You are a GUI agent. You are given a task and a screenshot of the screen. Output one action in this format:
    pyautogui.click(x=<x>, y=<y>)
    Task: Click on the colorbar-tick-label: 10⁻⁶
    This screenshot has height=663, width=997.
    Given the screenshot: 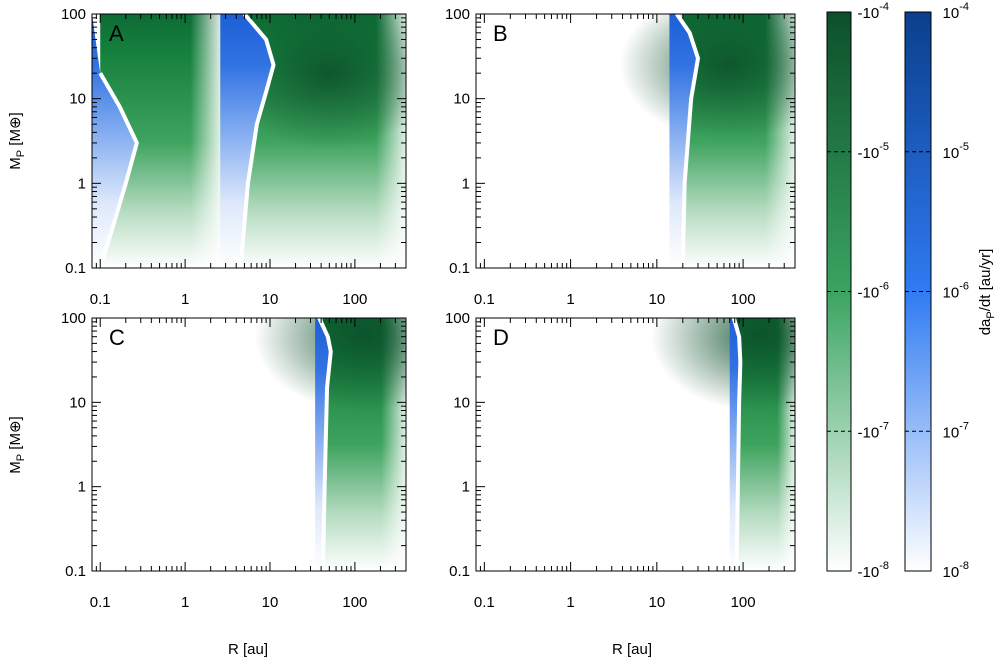 What is the action you would take?
    pyautogui.click(x=956, y=291)
    